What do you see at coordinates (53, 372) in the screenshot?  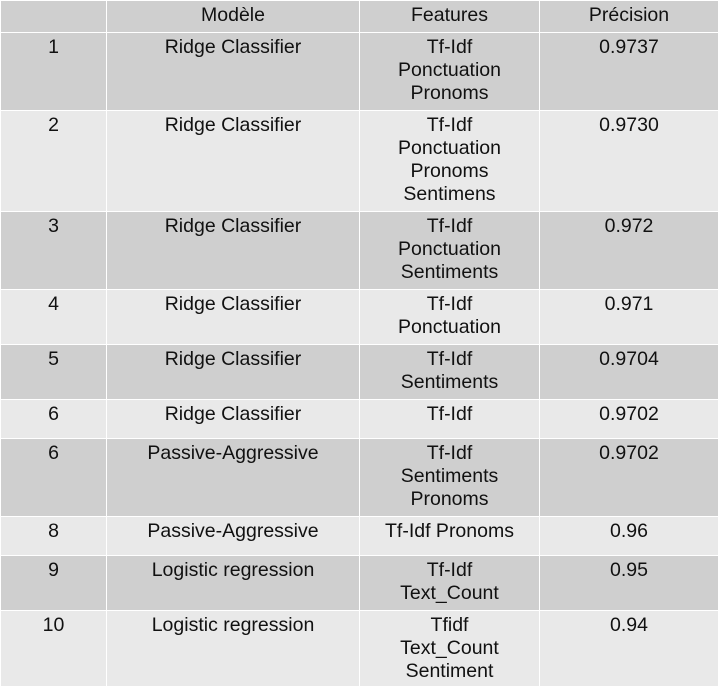 I see `rank-cell: 5` at bounding box center [53, 372].